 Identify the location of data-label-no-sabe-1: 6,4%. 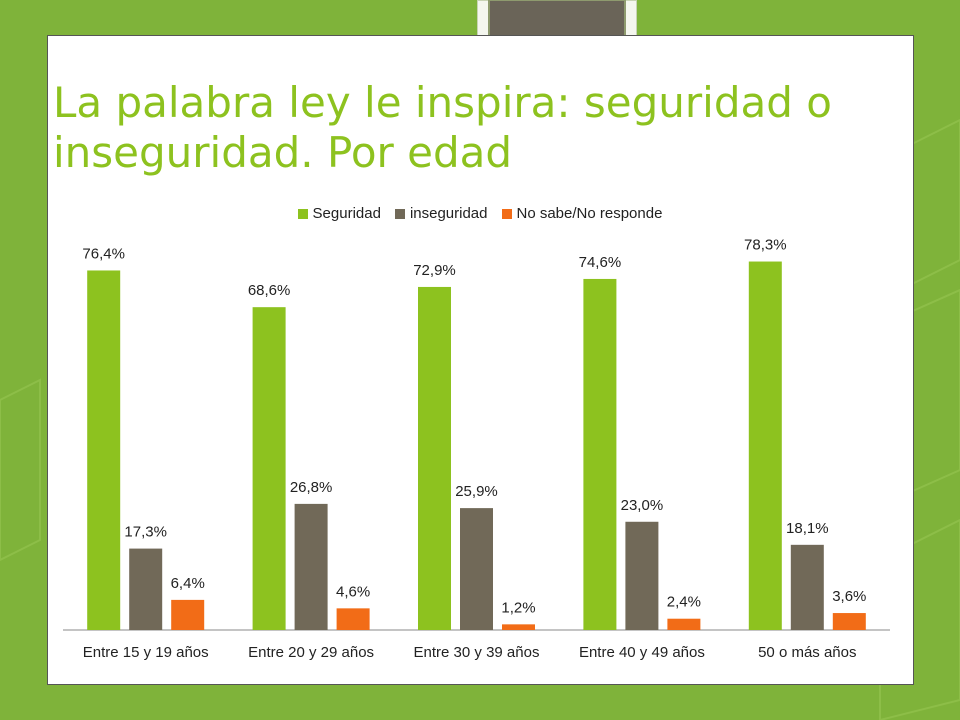
(188, 583).